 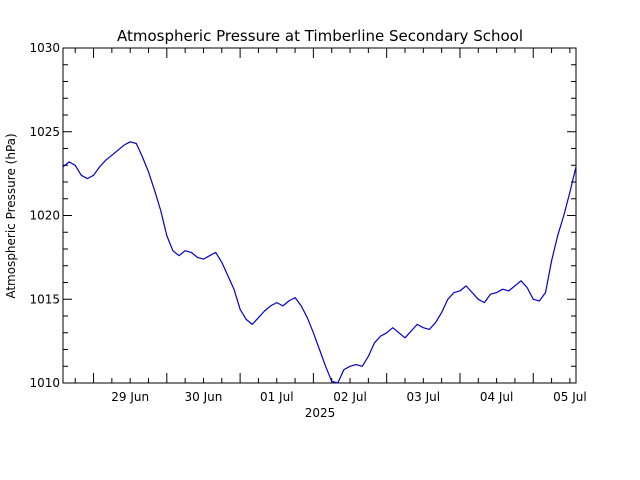 What do you see at coordinates (350, 397) in the screenshot?
I see `x-tick-label: 02 Jul` at bounding box center [350, 397].